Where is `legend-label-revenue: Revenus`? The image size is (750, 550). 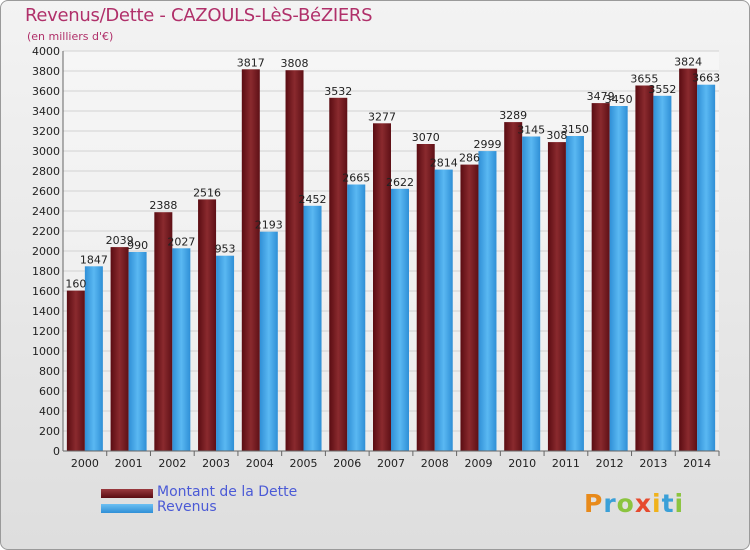 legend-label-revenue: Revenus is located at coordinates (187, 507).